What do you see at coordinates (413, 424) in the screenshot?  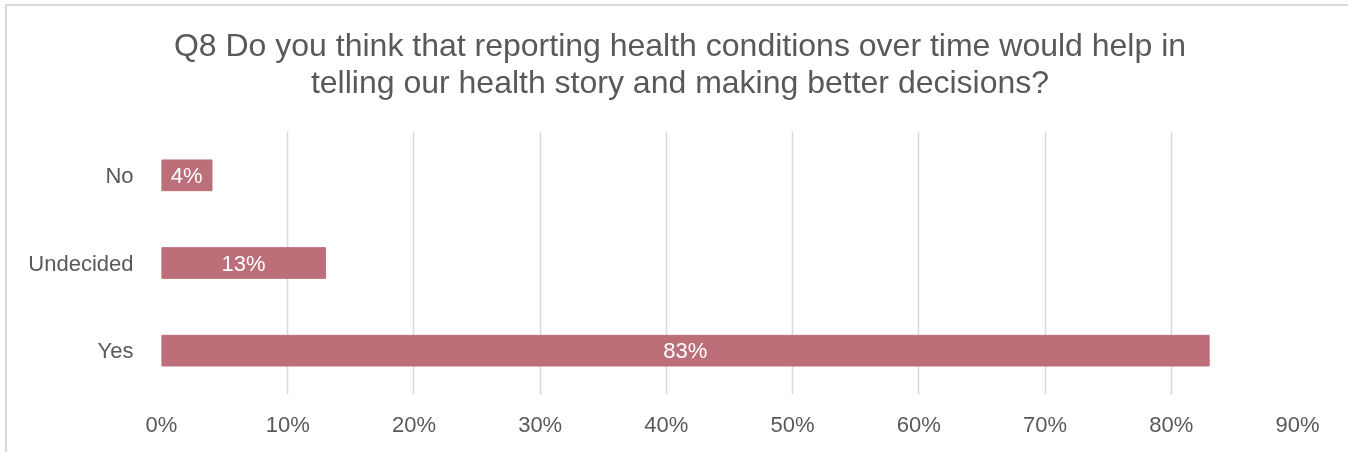 I see `x-tick-label: 20%` at bounding box center [413, 424].